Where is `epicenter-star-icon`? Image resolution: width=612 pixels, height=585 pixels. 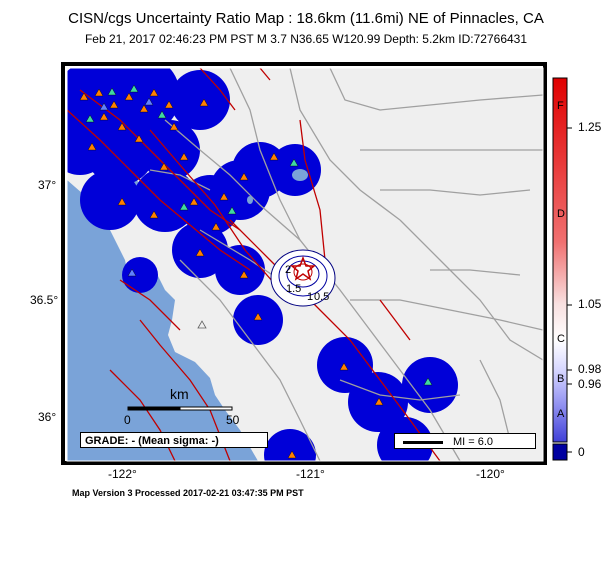
epicenter-star-icon is located at coordinates (303, 268).